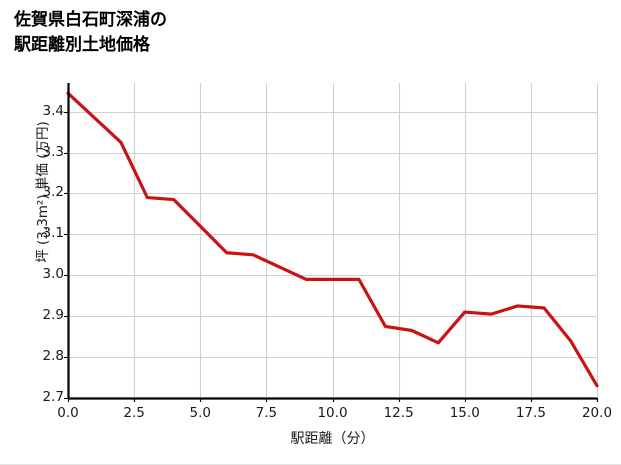 Image resolution: width=621 pixels, height=465 pixels. Describe the element at coordinates (200, 413) in the screenshot. I see `x-tick-label: 5.0` at that location.